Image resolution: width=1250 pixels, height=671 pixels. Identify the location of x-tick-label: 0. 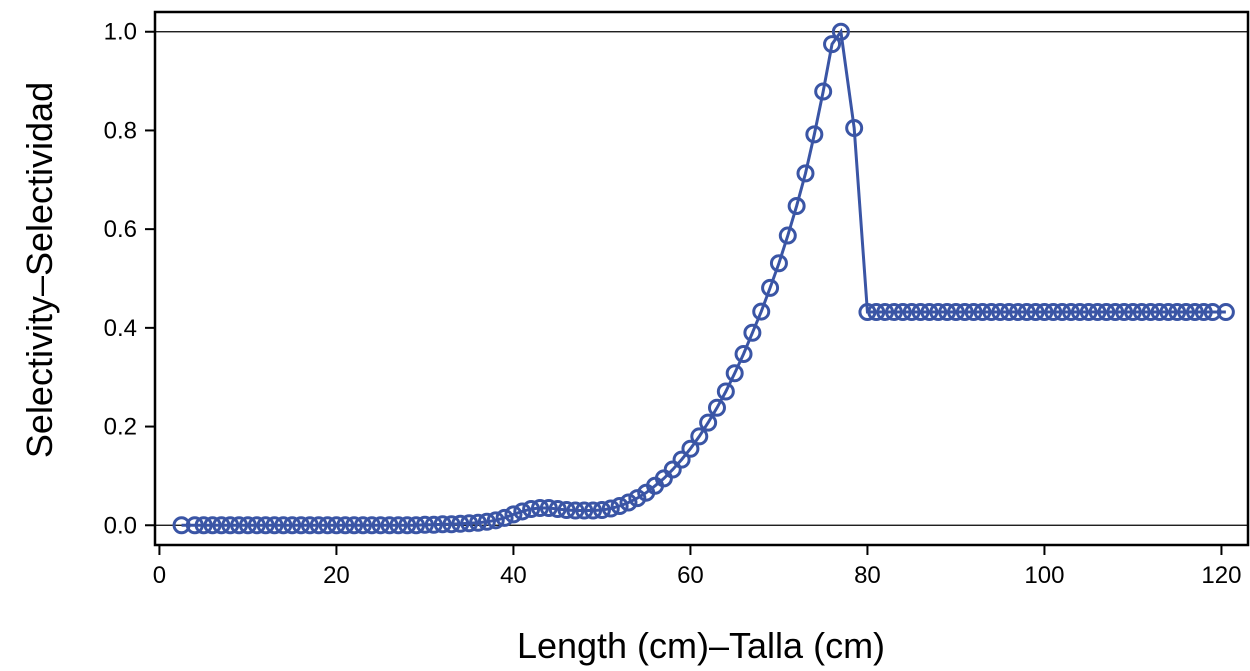
(159, 575).